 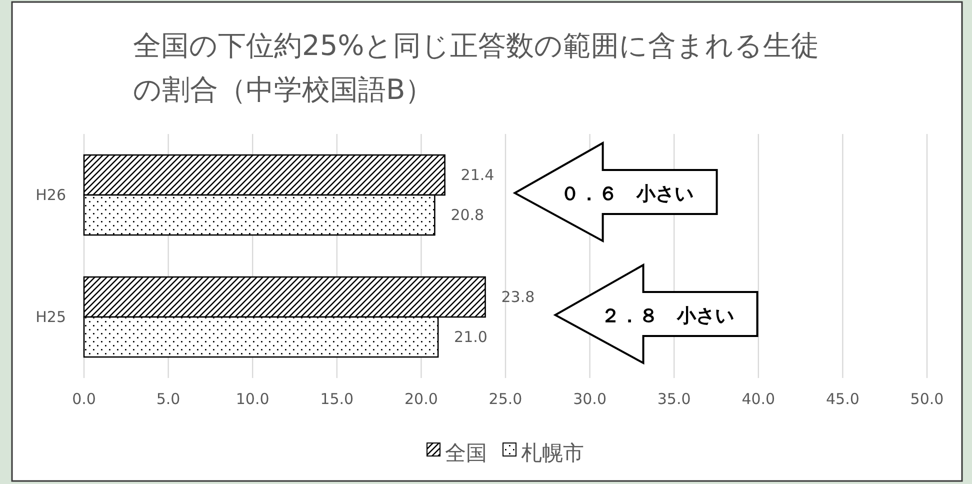 What do you see at coordinates (477, 175) in the screenshot?
I see `data-label: 21.4` at bounding box center [477, 175].